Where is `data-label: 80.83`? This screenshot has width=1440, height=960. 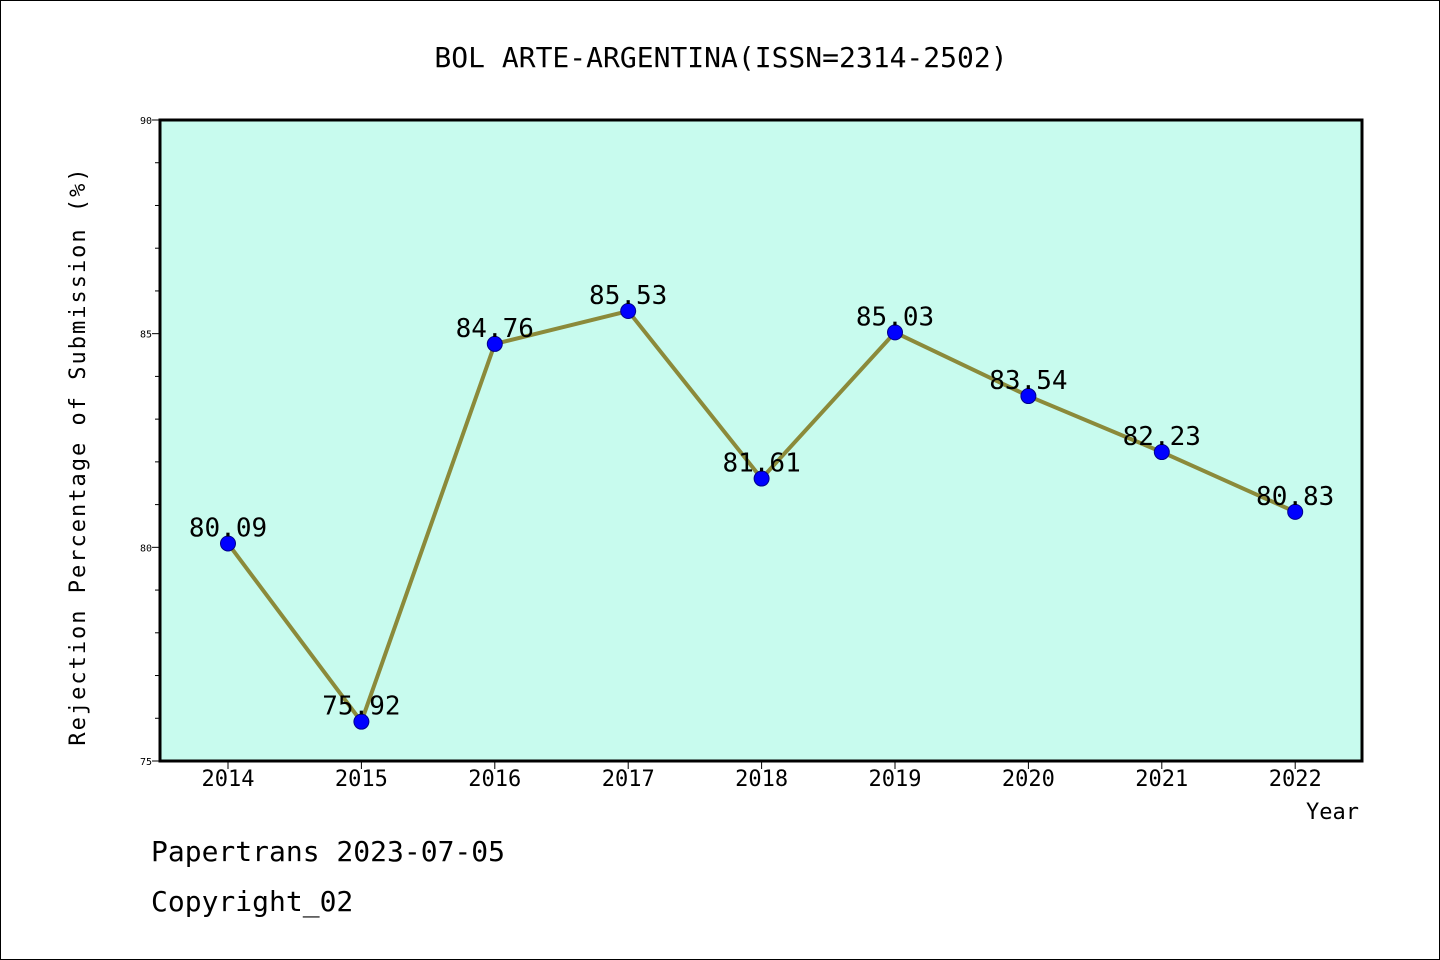
data-label: 80.83 is located at coordinates (1295, 497).